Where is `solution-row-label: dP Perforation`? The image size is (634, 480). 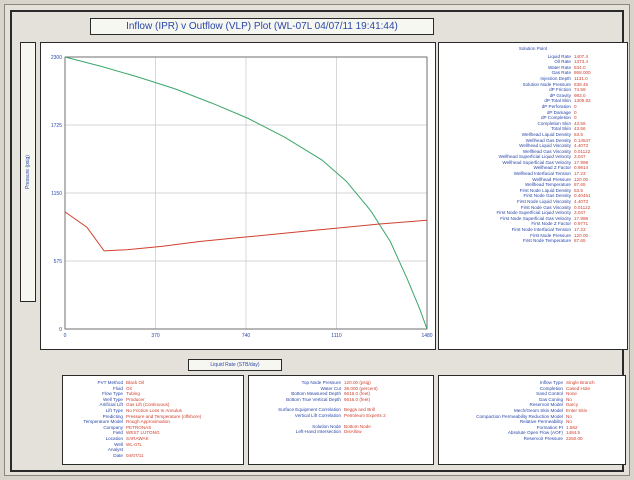
solution-row-label: dP Perforation is located at coordinates (556, 106).